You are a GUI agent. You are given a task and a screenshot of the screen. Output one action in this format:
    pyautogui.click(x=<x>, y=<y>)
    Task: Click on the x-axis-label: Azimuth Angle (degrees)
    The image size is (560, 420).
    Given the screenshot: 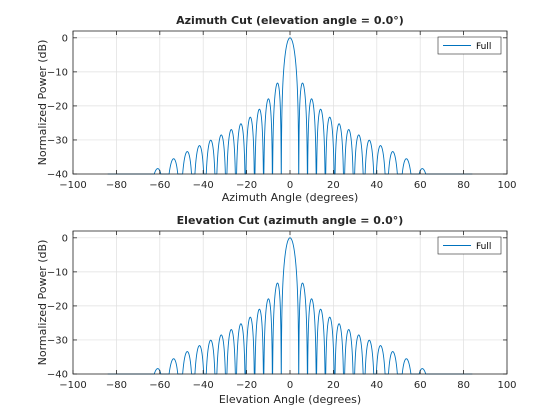 What is the action you would take?
    pyautogui.click(x=290, y=197)
    